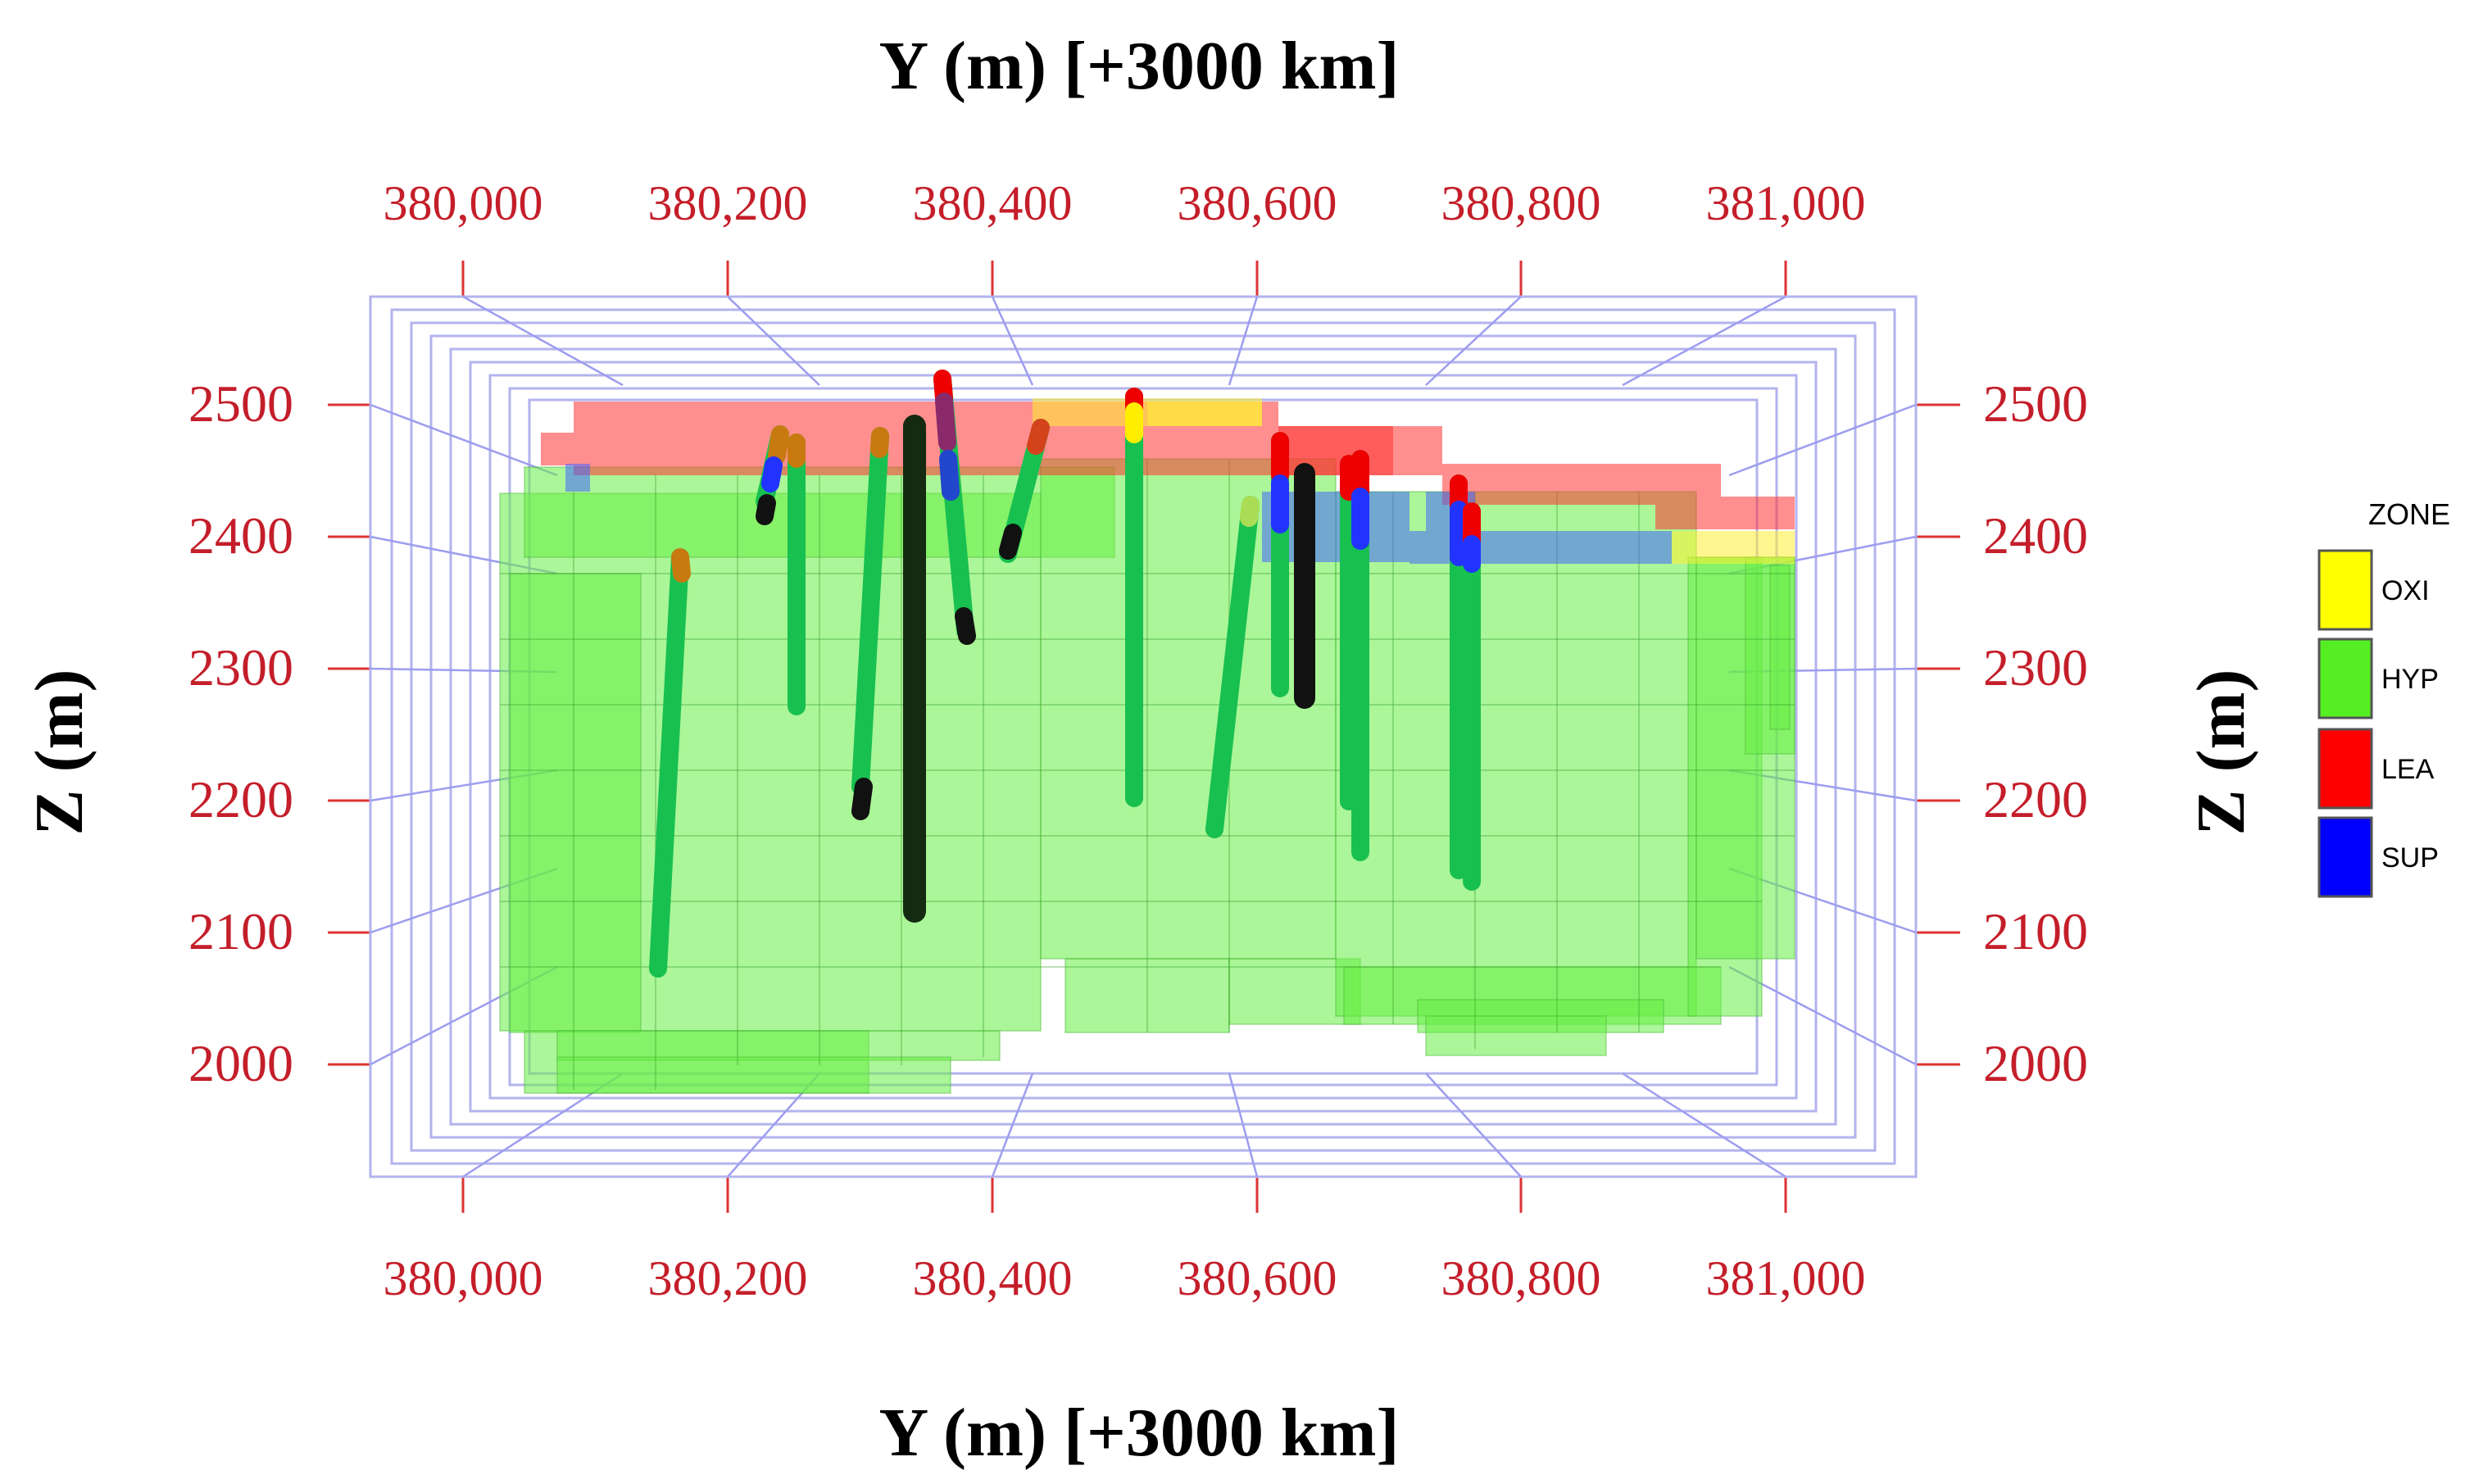  I want to click on bottom-y-tick: 380,800, so click(1521, 1278).